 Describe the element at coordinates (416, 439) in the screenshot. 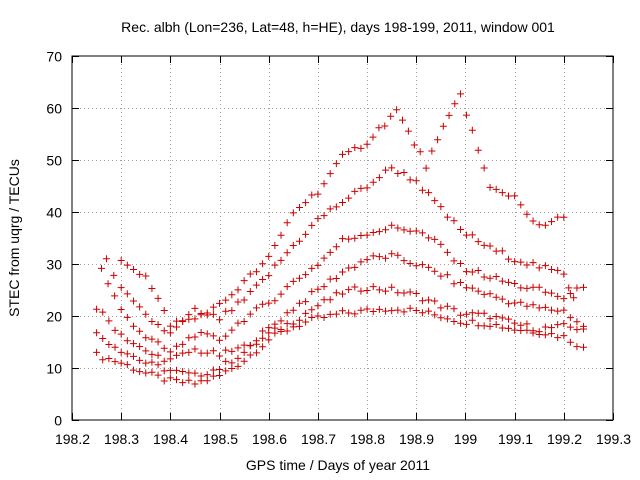

I see `x-tick-label: 198.9` at that location.